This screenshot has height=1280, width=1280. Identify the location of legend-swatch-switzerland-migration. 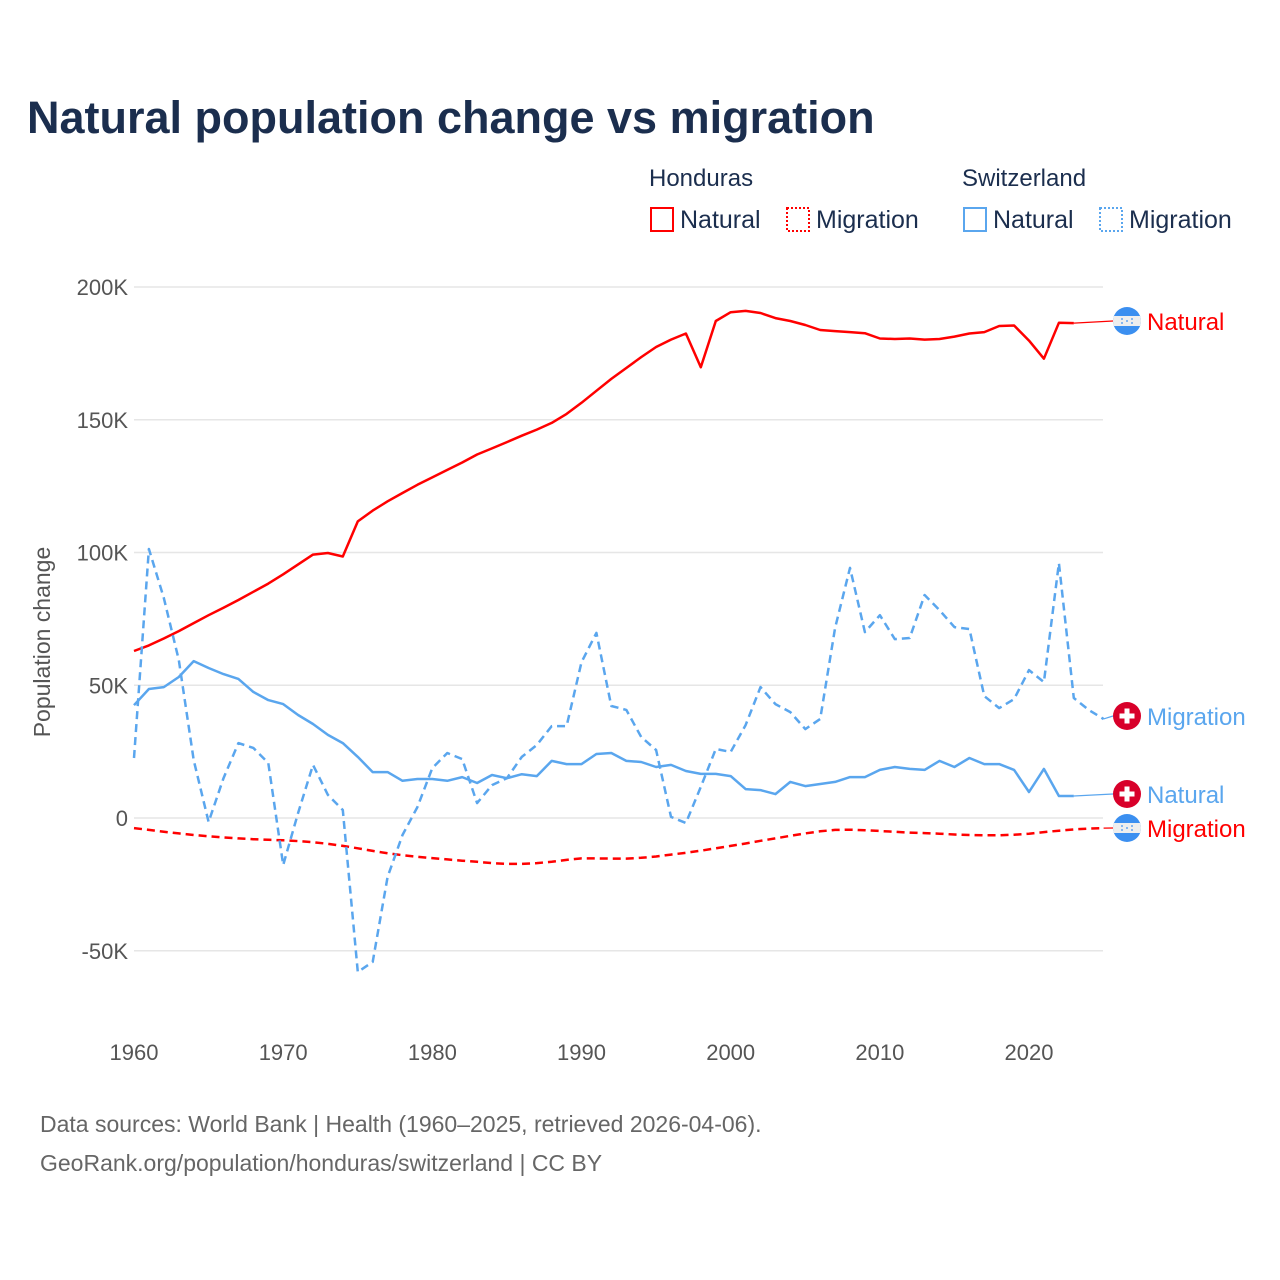
(1111, 219).